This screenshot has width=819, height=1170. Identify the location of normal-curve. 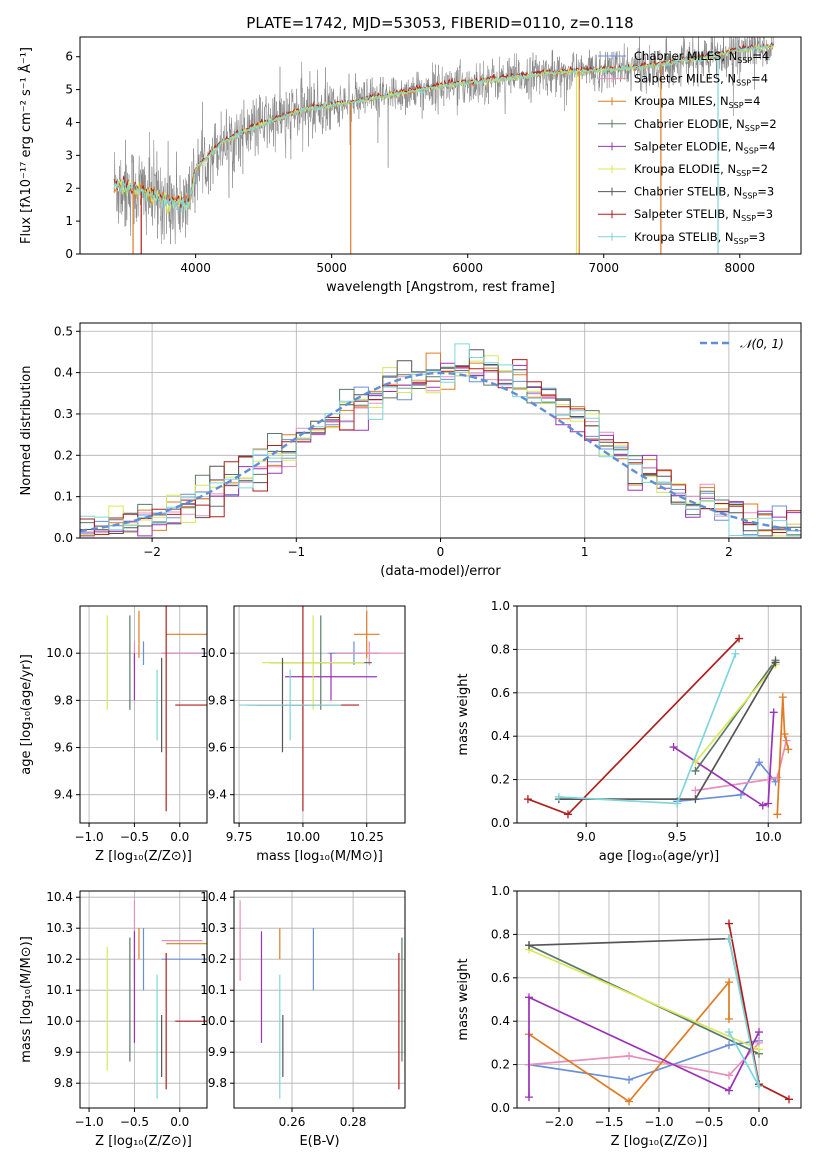
(439, 451).